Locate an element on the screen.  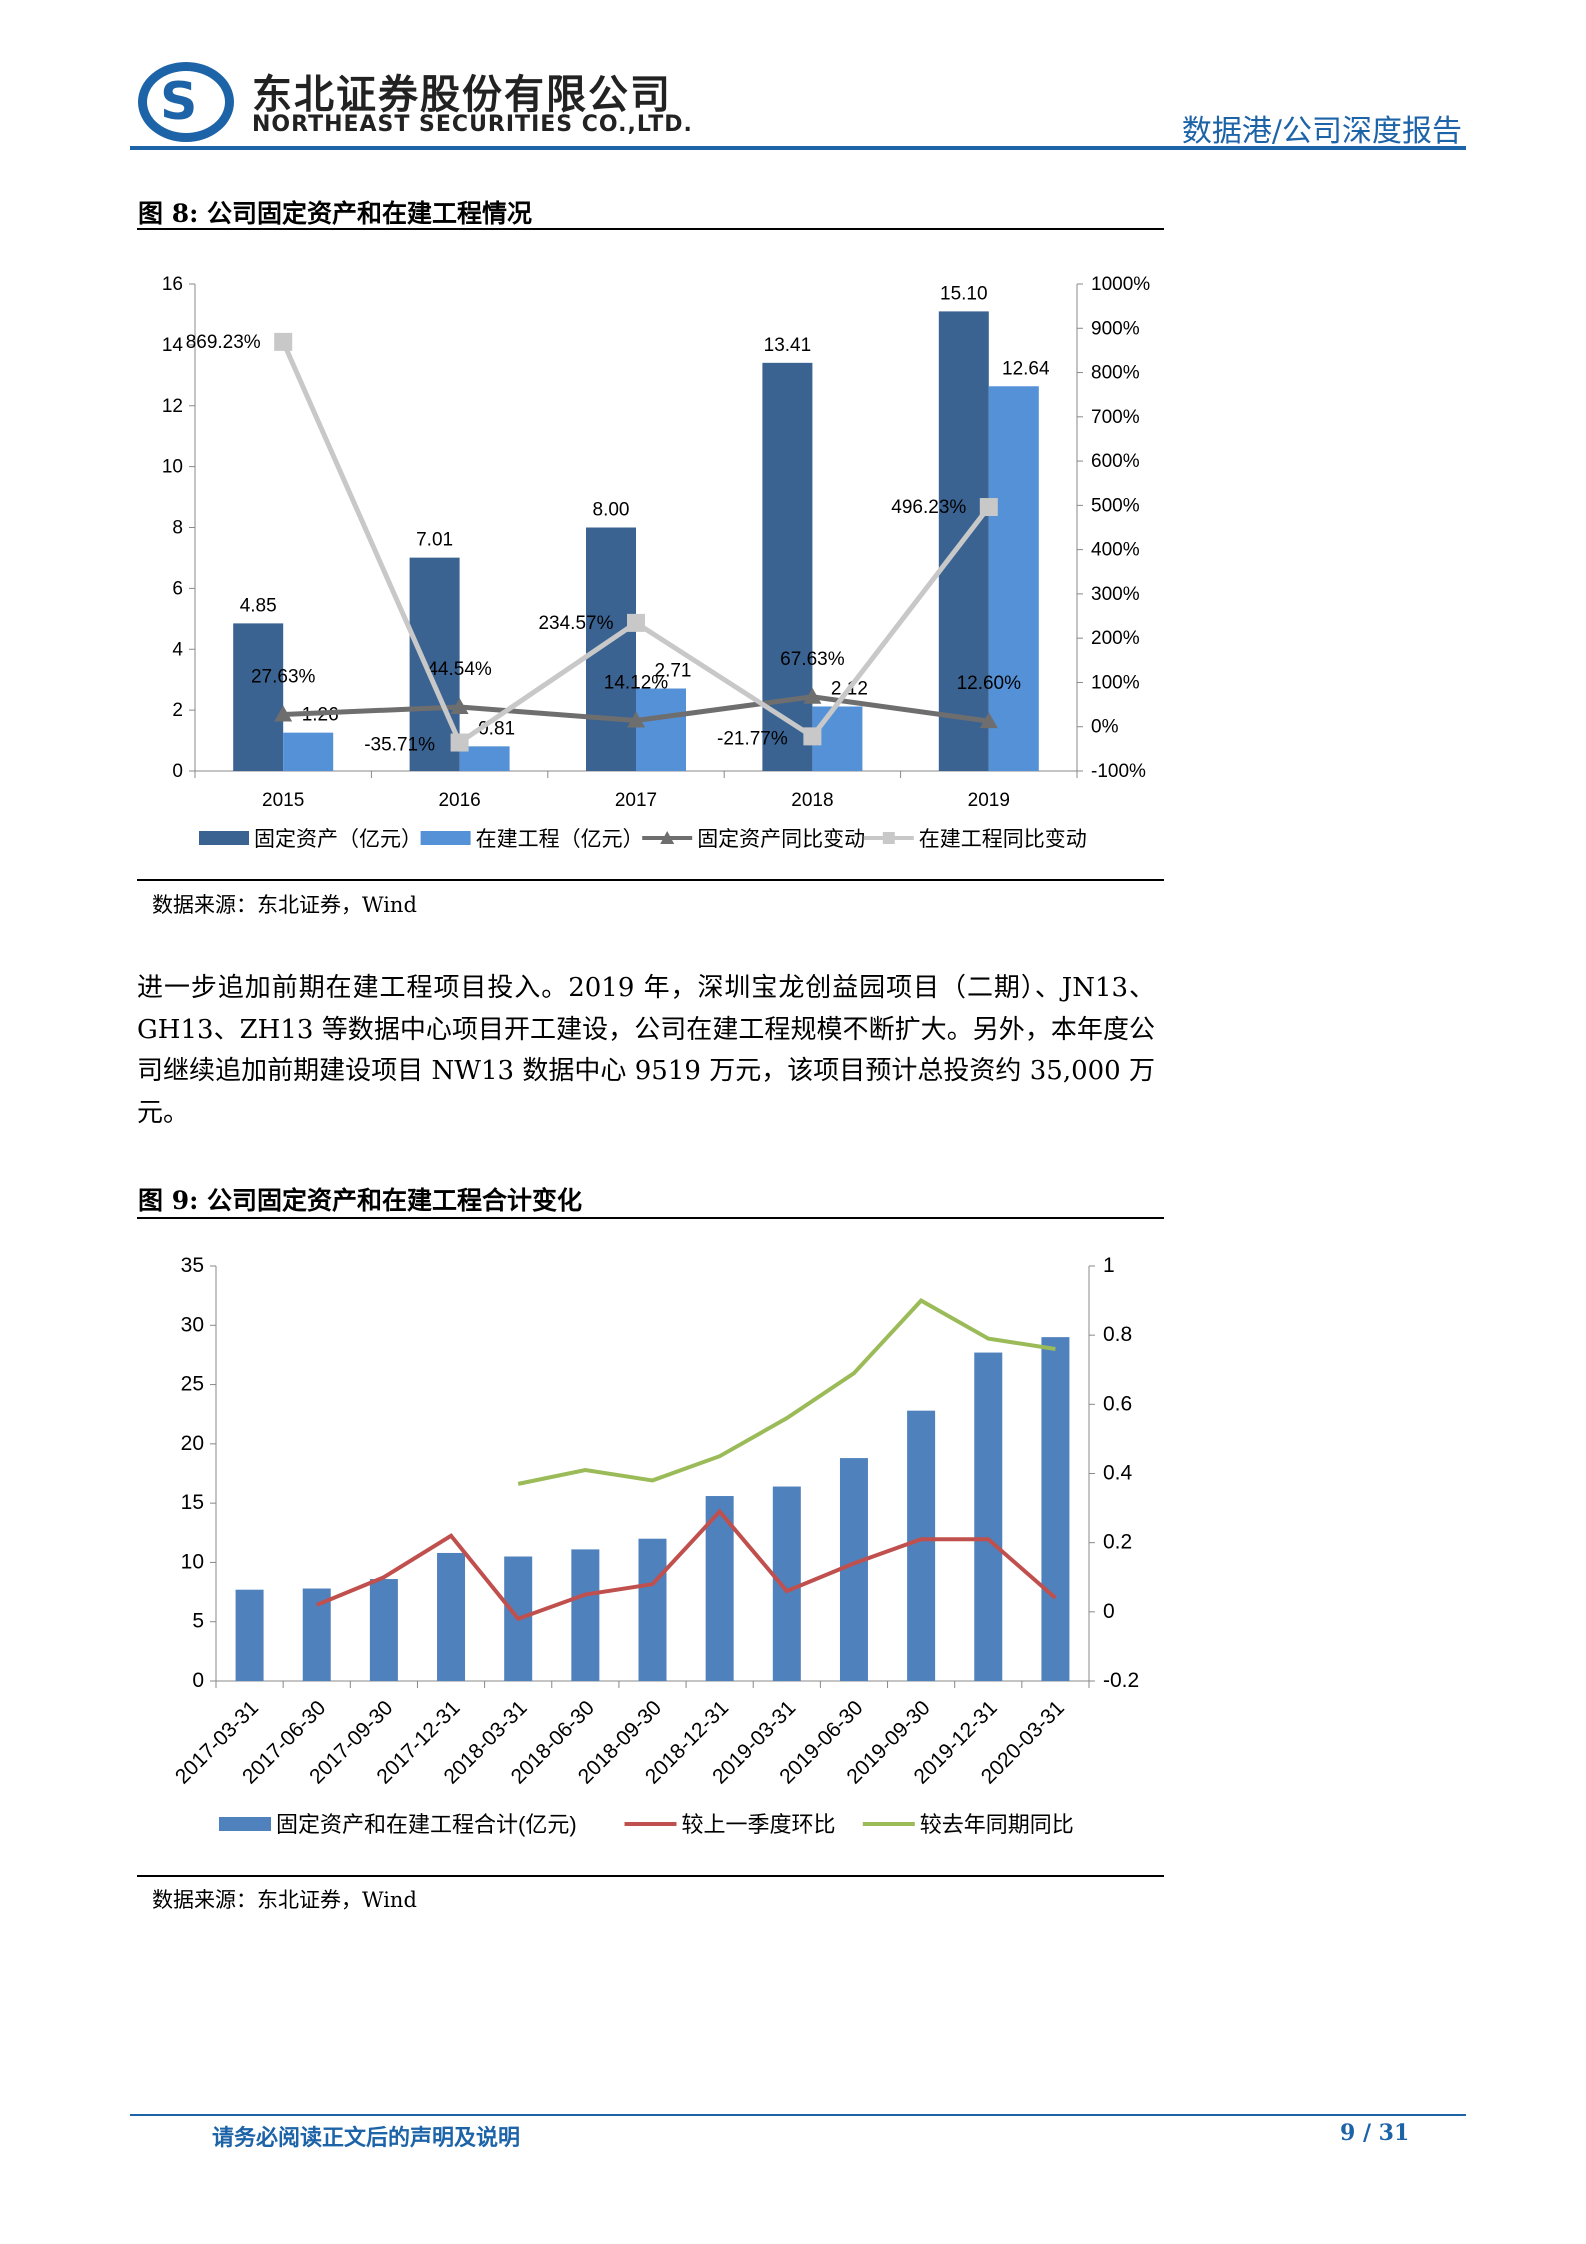
right-tick-label: 0.4 is located at coordinates (1118, 1473).